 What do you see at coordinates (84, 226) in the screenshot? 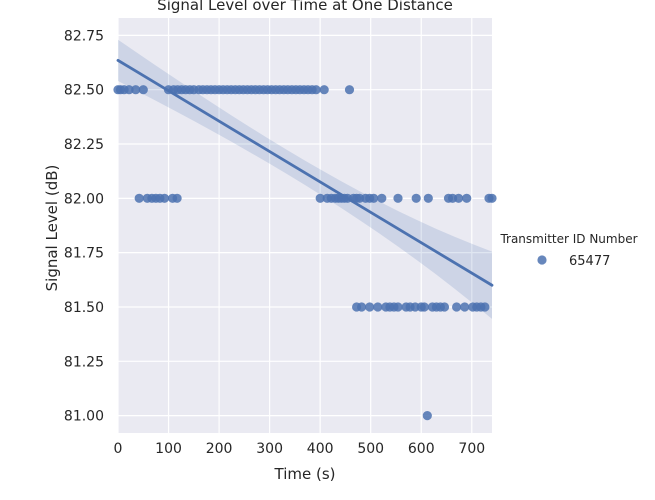
I see `y-tick-labels: 81.00 81.25 81.50 81.75 82.00 82.25 82.50 82.75` at bounding box center [84, 226].